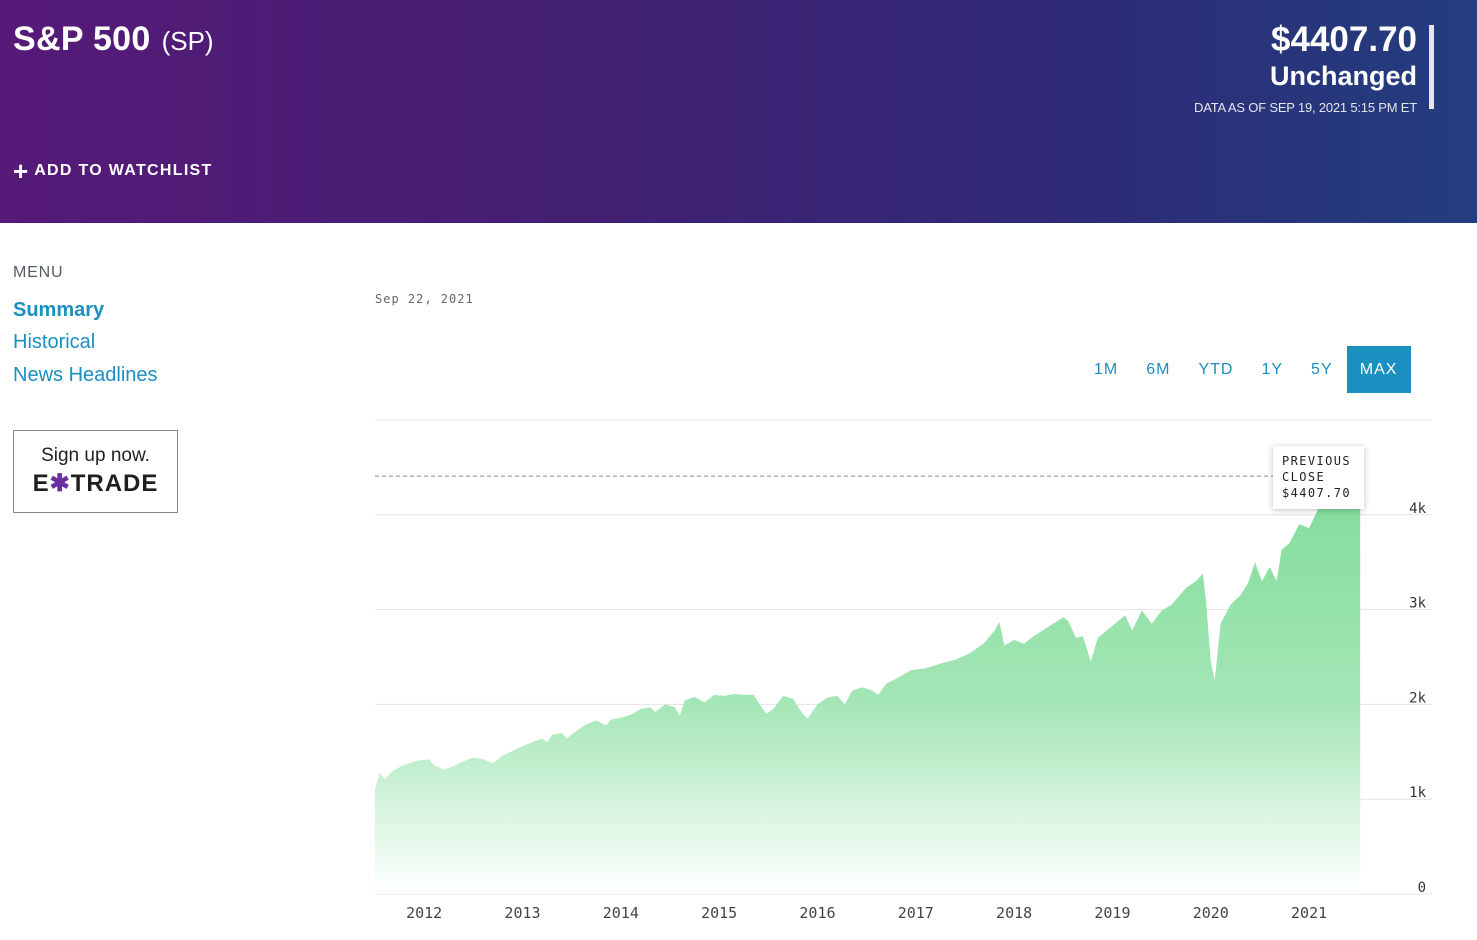  I want to click on y-tick-label: 0, so click(1422, 888).